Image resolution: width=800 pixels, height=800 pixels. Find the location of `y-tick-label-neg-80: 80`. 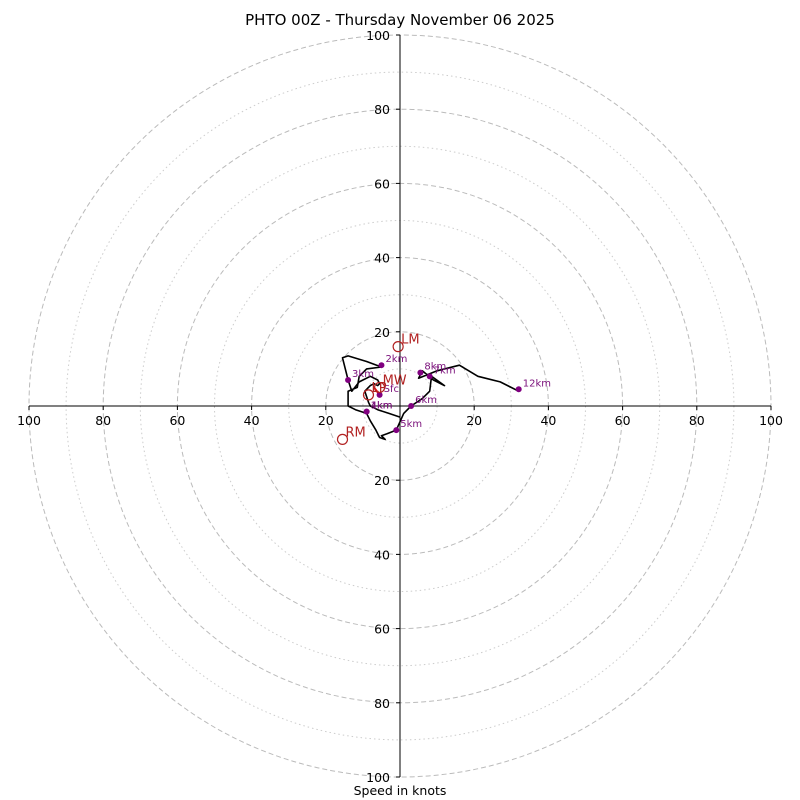

y-tick-label-neg-80: 80 is located at coordinates (382, 703).